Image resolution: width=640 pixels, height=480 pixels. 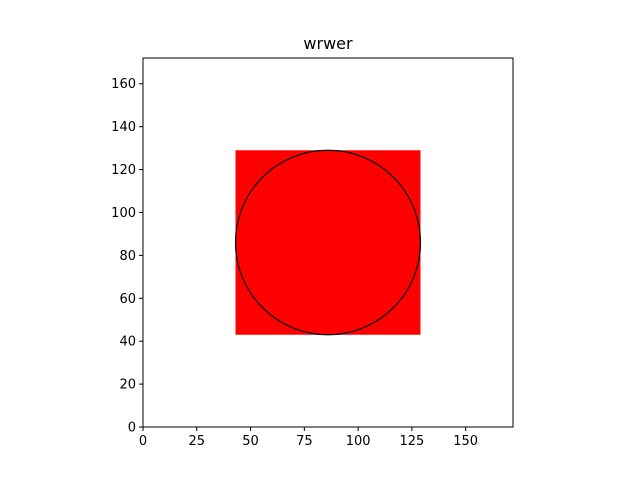 What do you see at coordinates (123, 127) in the screenshot?
I see `y-tick-label: 140` at bounding box center [123, 127].